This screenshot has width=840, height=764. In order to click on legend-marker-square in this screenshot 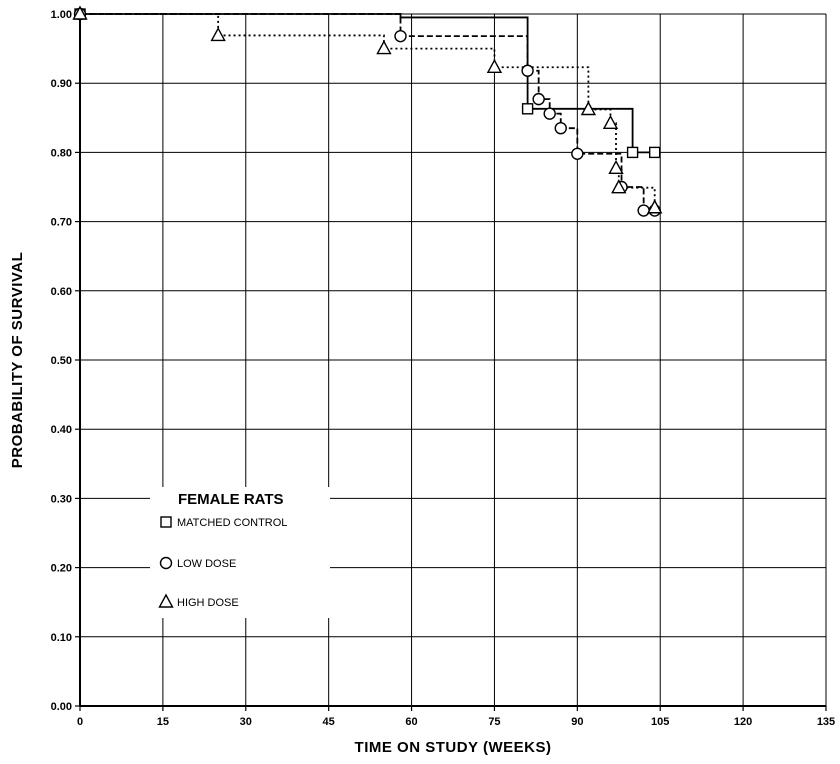, I will do `click(166, 522)`.